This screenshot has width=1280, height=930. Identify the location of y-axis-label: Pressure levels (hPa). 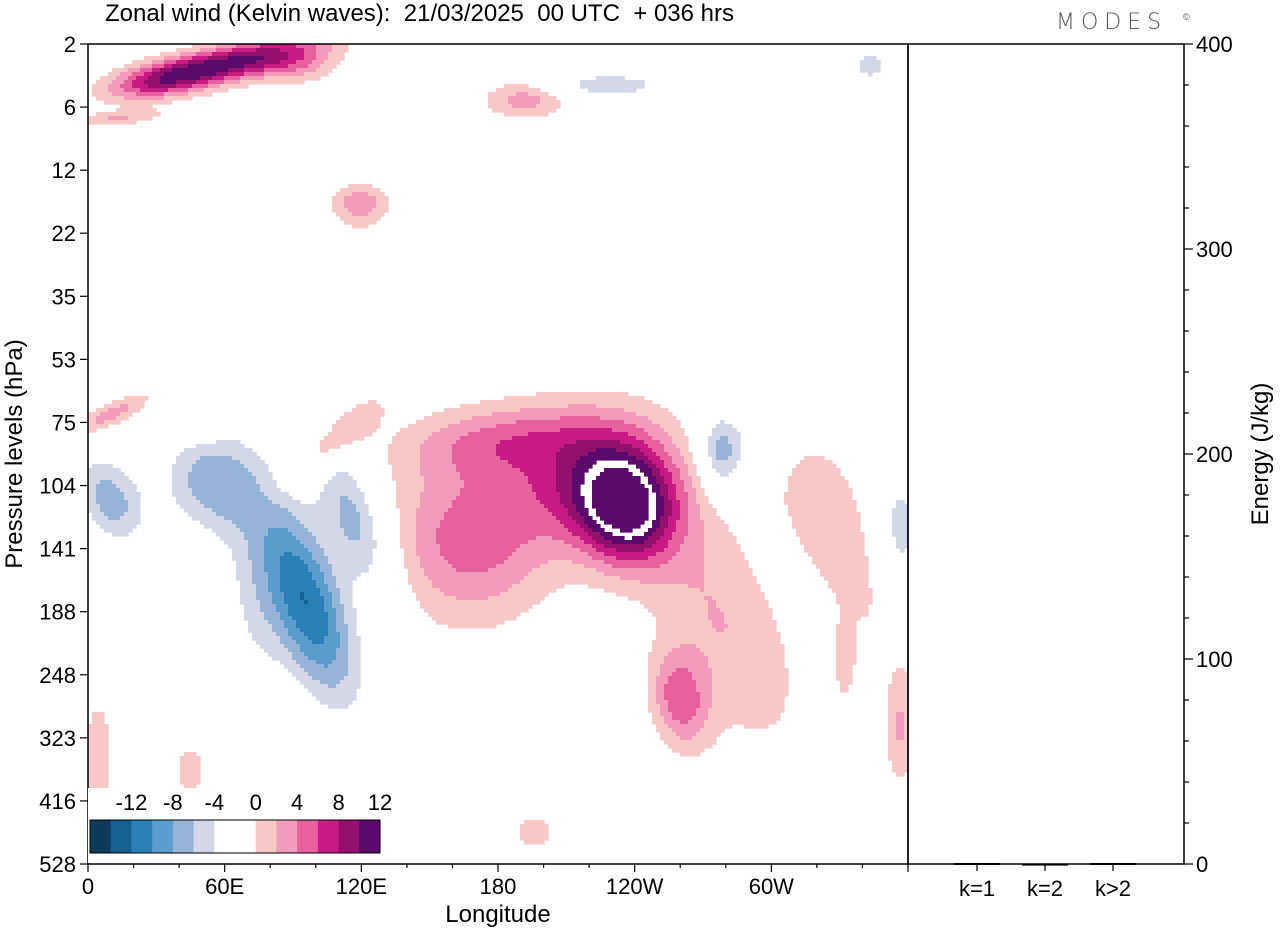
(14, 453).